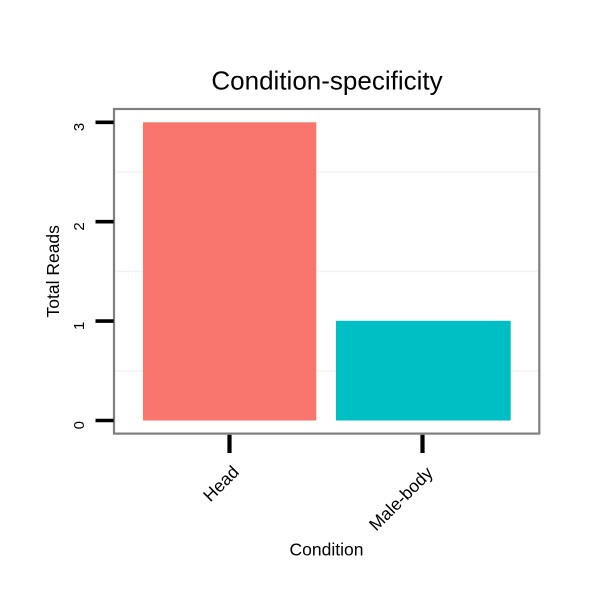  Describe the element at coordinates (79, 127) in the screenshot. I see `svg-text: 3` at that location.